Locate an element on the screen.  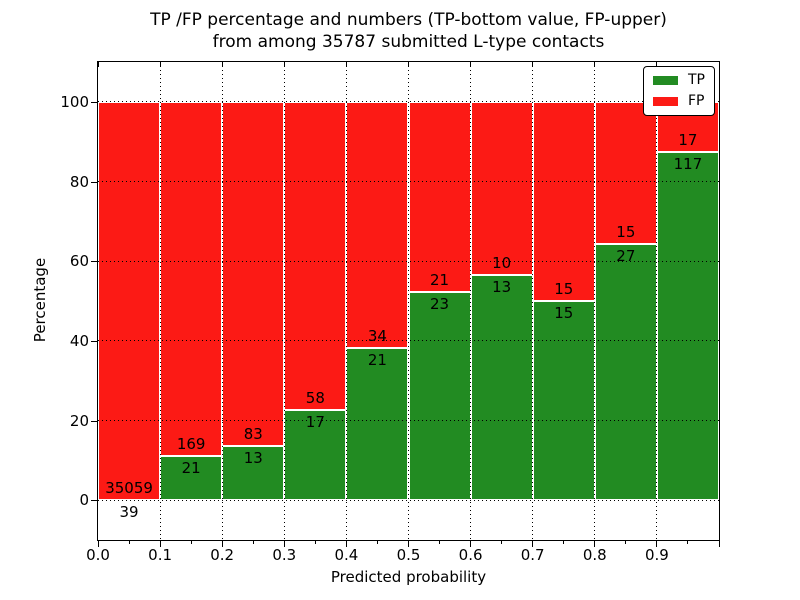
legend-item-label: TP is located at coordinates (696, 80).